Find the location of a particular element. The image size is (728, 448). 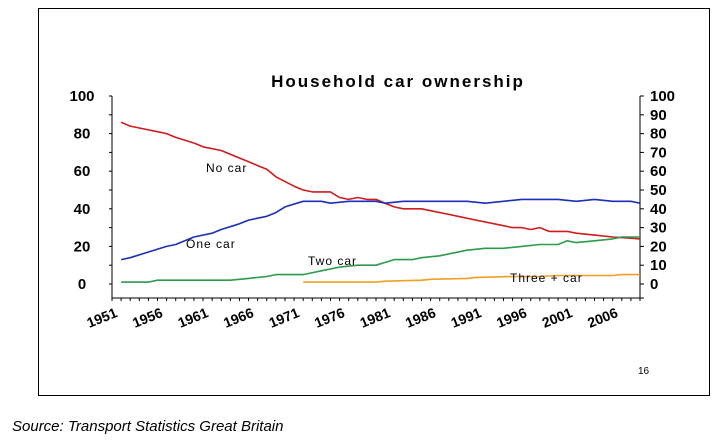

left-tick-label: 80 is located at coordinates (82, 134).